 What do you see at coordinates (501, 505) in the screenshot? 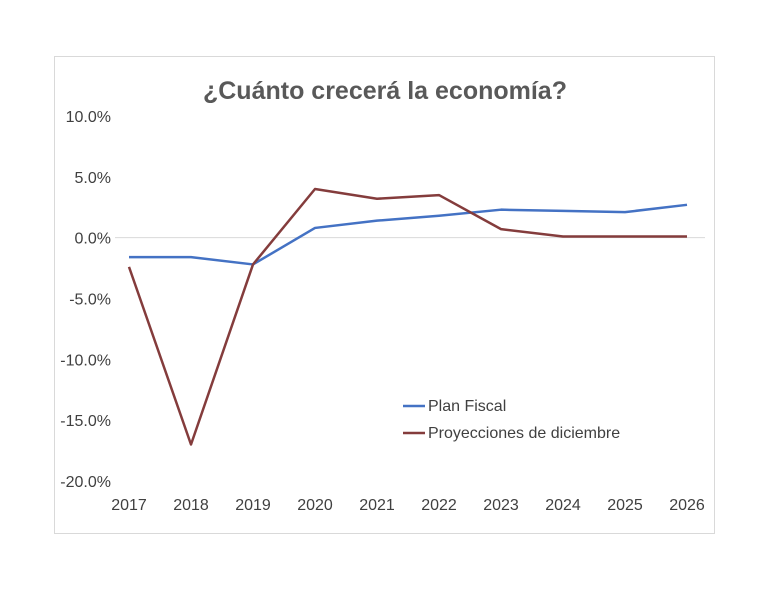
I see `x-tick-label: 2023` at bounding box center [501, 505].